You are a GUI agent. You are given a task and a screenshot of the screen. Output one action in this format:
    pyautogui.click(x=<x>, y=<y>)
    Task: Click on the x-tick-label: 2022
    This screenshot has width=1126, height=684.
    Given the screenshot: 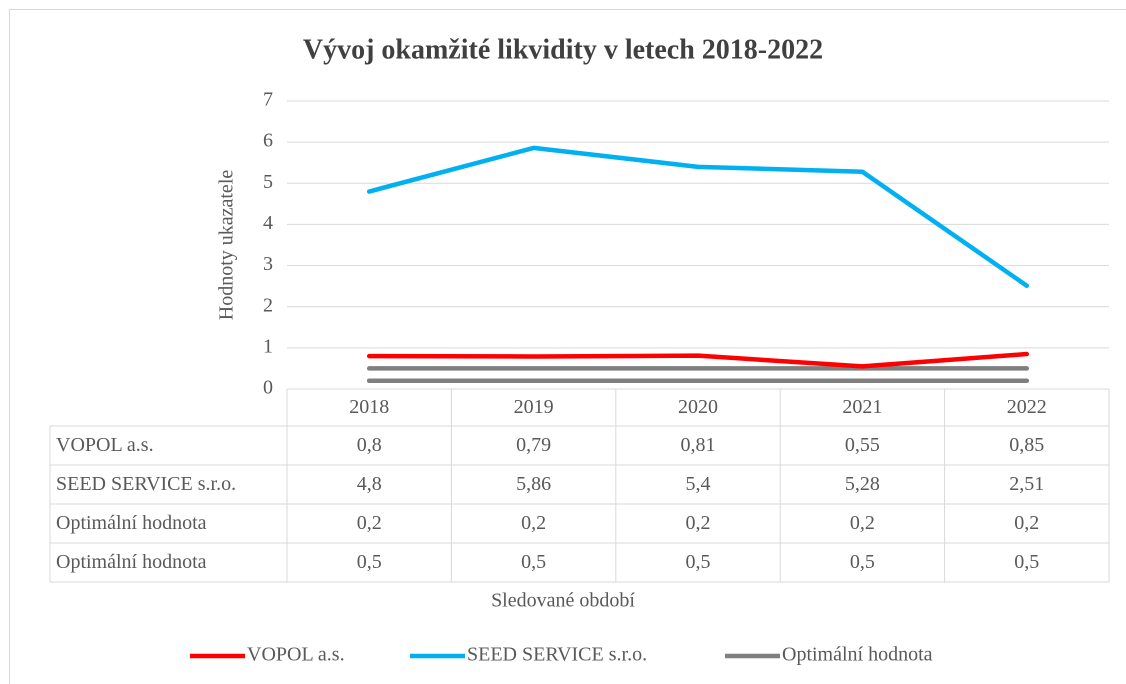 What is the action you would take?
    pyautogui.click(x=1027, y=407)
    